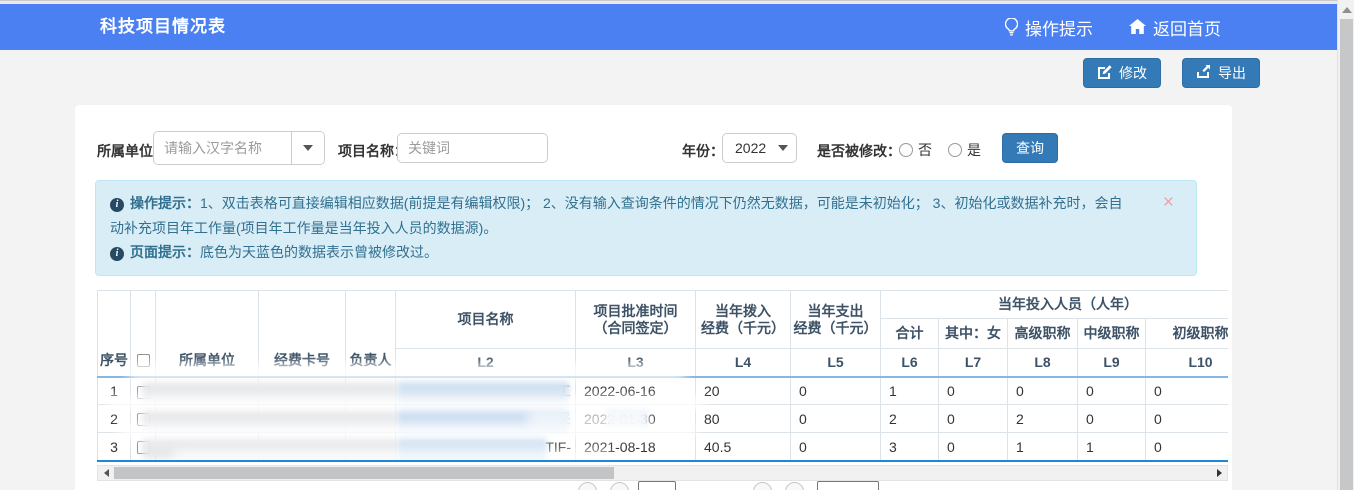 The width and height of the screenshot is (1354, 490). Describe the element at coordinates (1053, 304) in the screenshot. I see `col-group-personnel: 当年投入人员（人年）` at that location.